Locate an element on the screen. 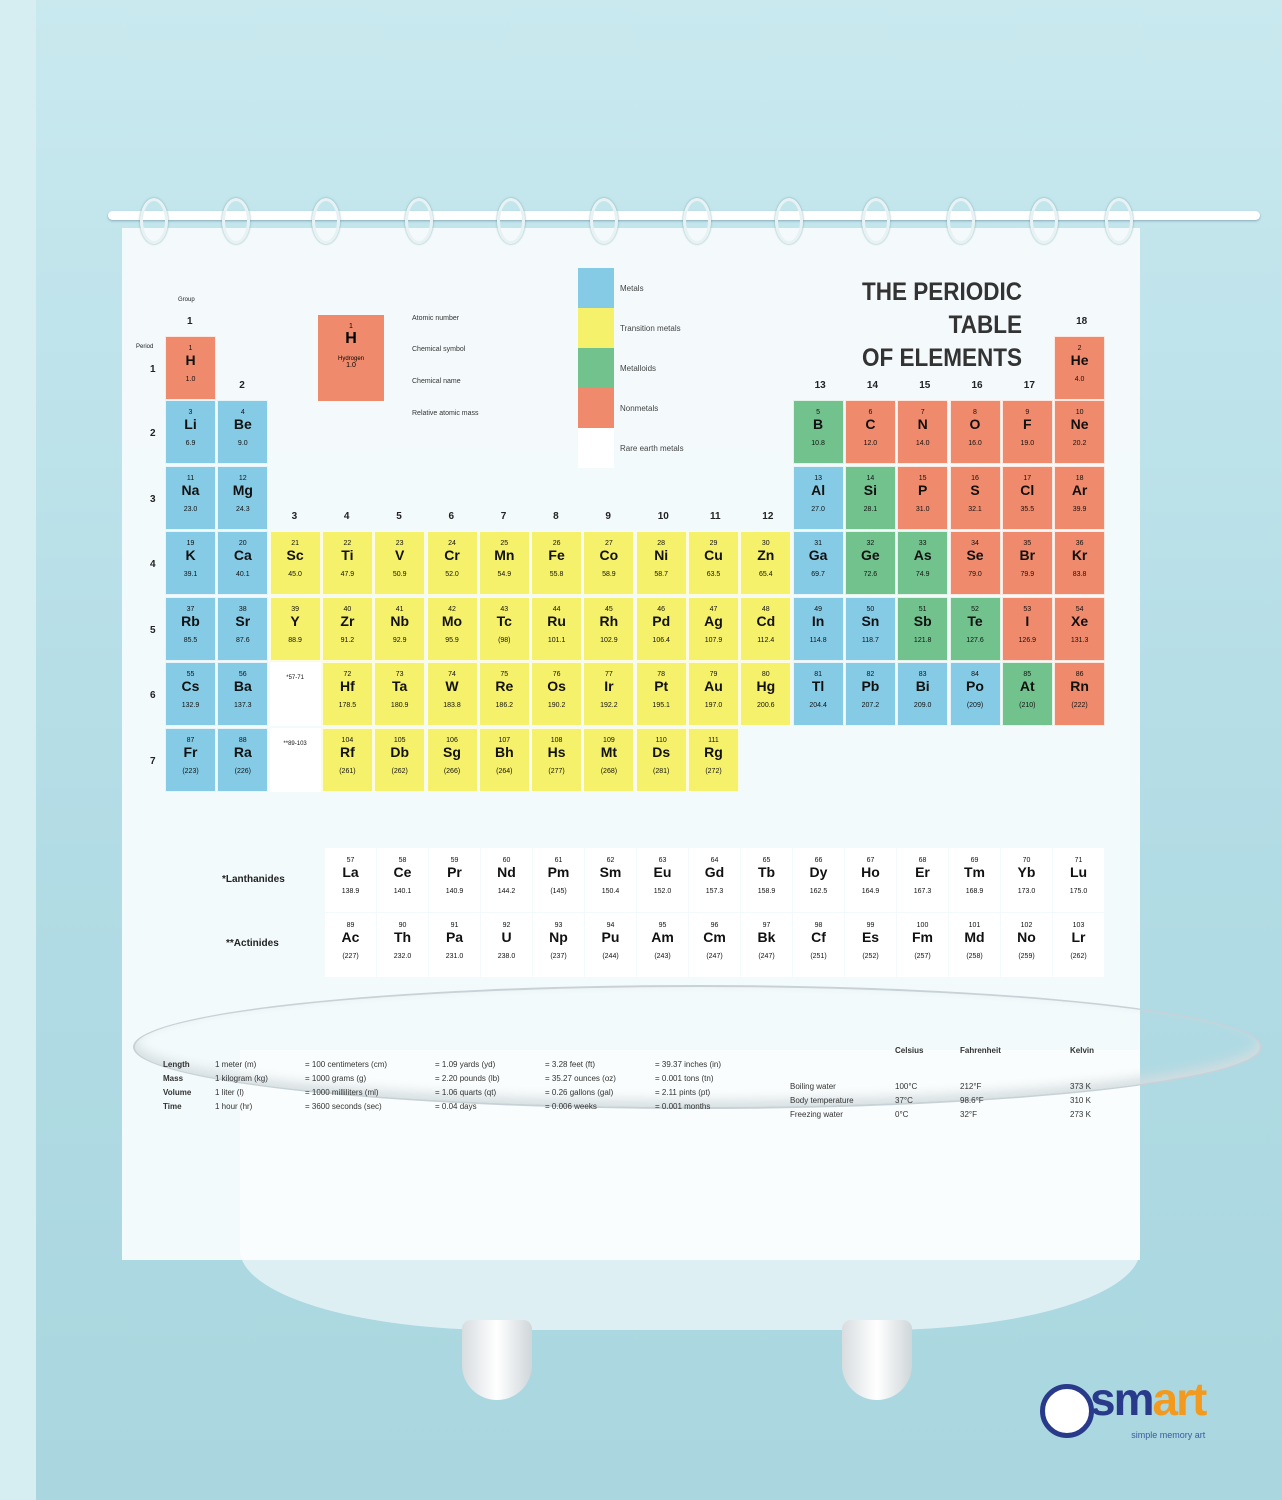 This screenshot has height=1500, width=1282. temperature-value: 32°F is located at coordinates (968, 1114).